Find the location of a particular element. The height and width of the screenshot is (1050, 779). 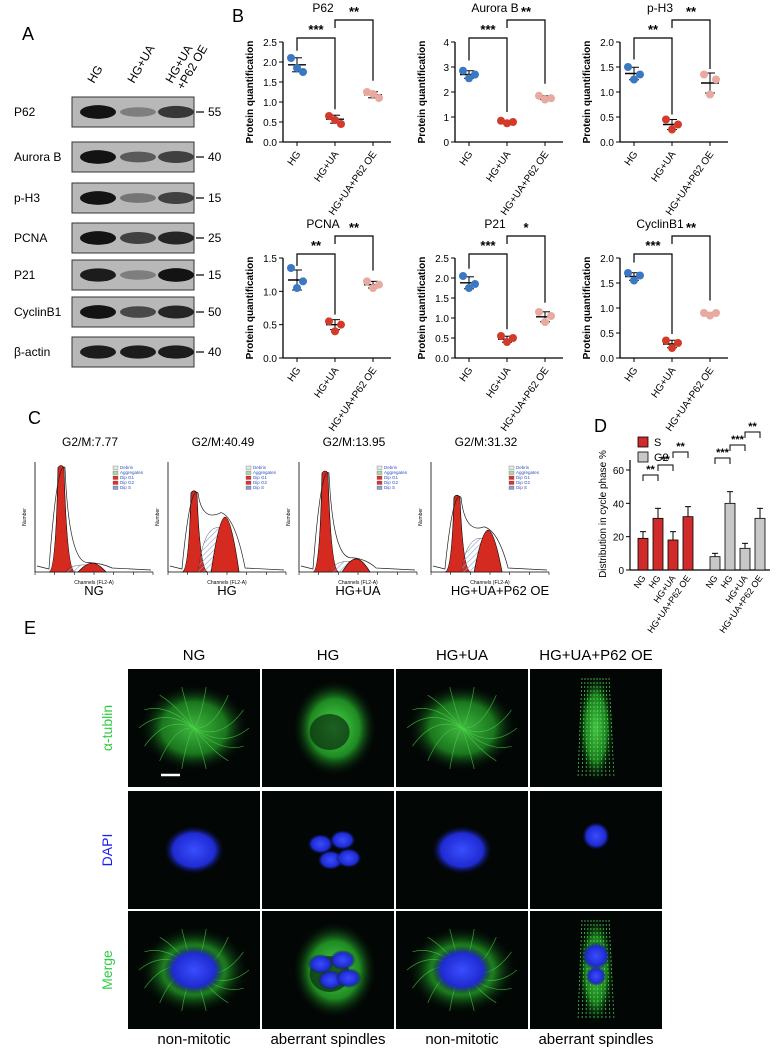

lane-header: HG is located at coordinates (94, 74).